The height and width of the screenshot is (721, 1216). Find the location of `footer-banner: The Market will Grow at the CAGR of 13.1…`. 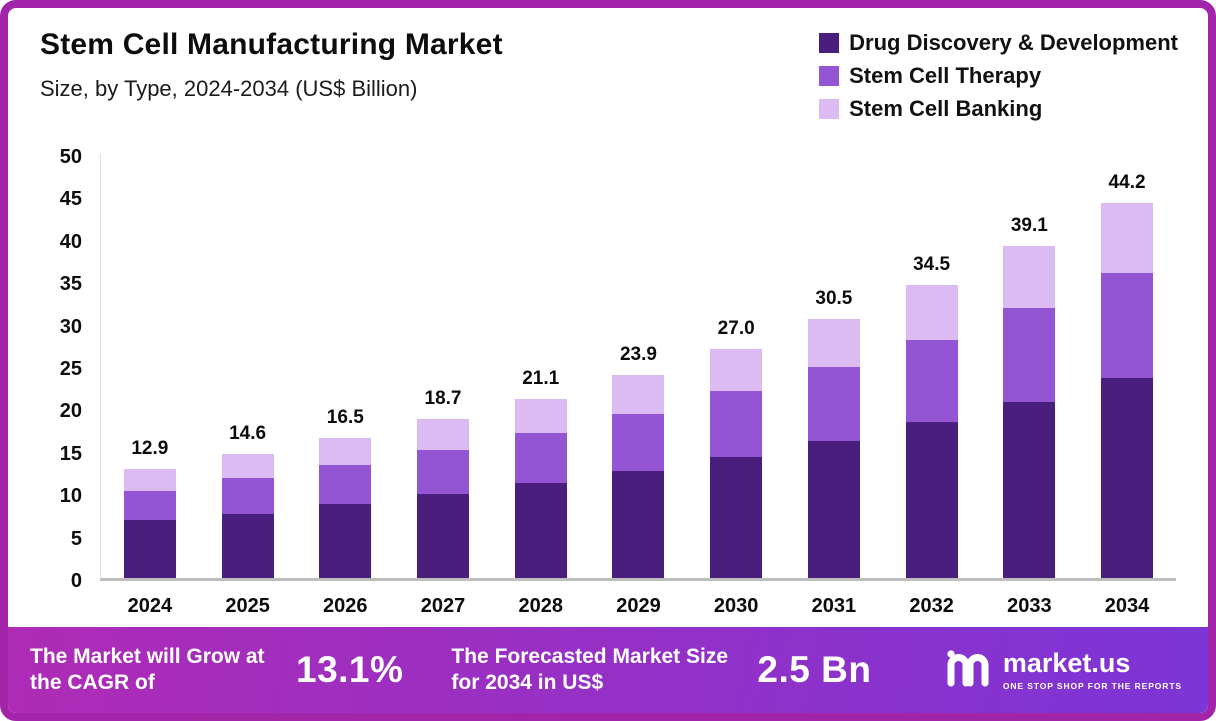

footer-banner: The Market will Grow at the CAGR of 13.1… is located at coordinates (608, 670).